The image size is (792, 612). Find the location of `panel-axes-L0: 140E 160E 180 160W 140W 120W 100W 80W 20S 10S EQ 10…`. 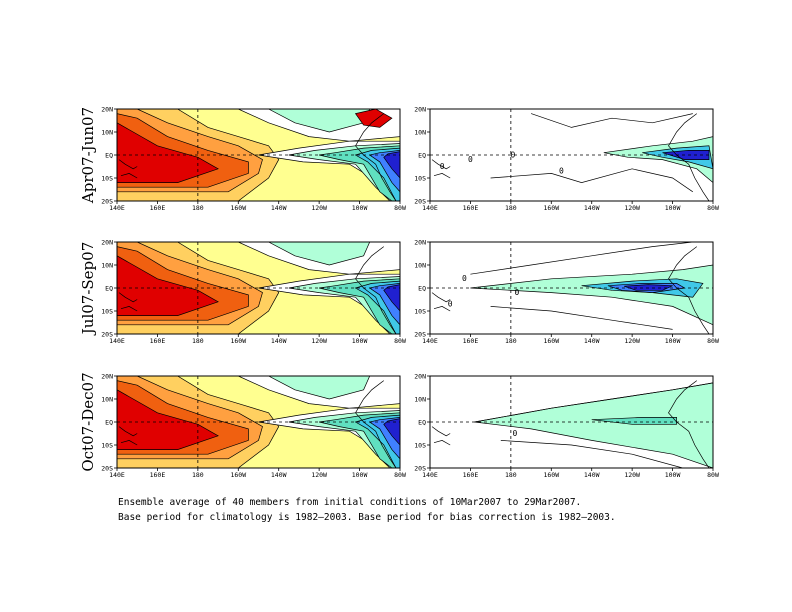

panel-axes-L0: 140E 160E 180 160W 140W 120W 100W 80W 20S 10S EQ 10… is located at coordinates (253, 158).